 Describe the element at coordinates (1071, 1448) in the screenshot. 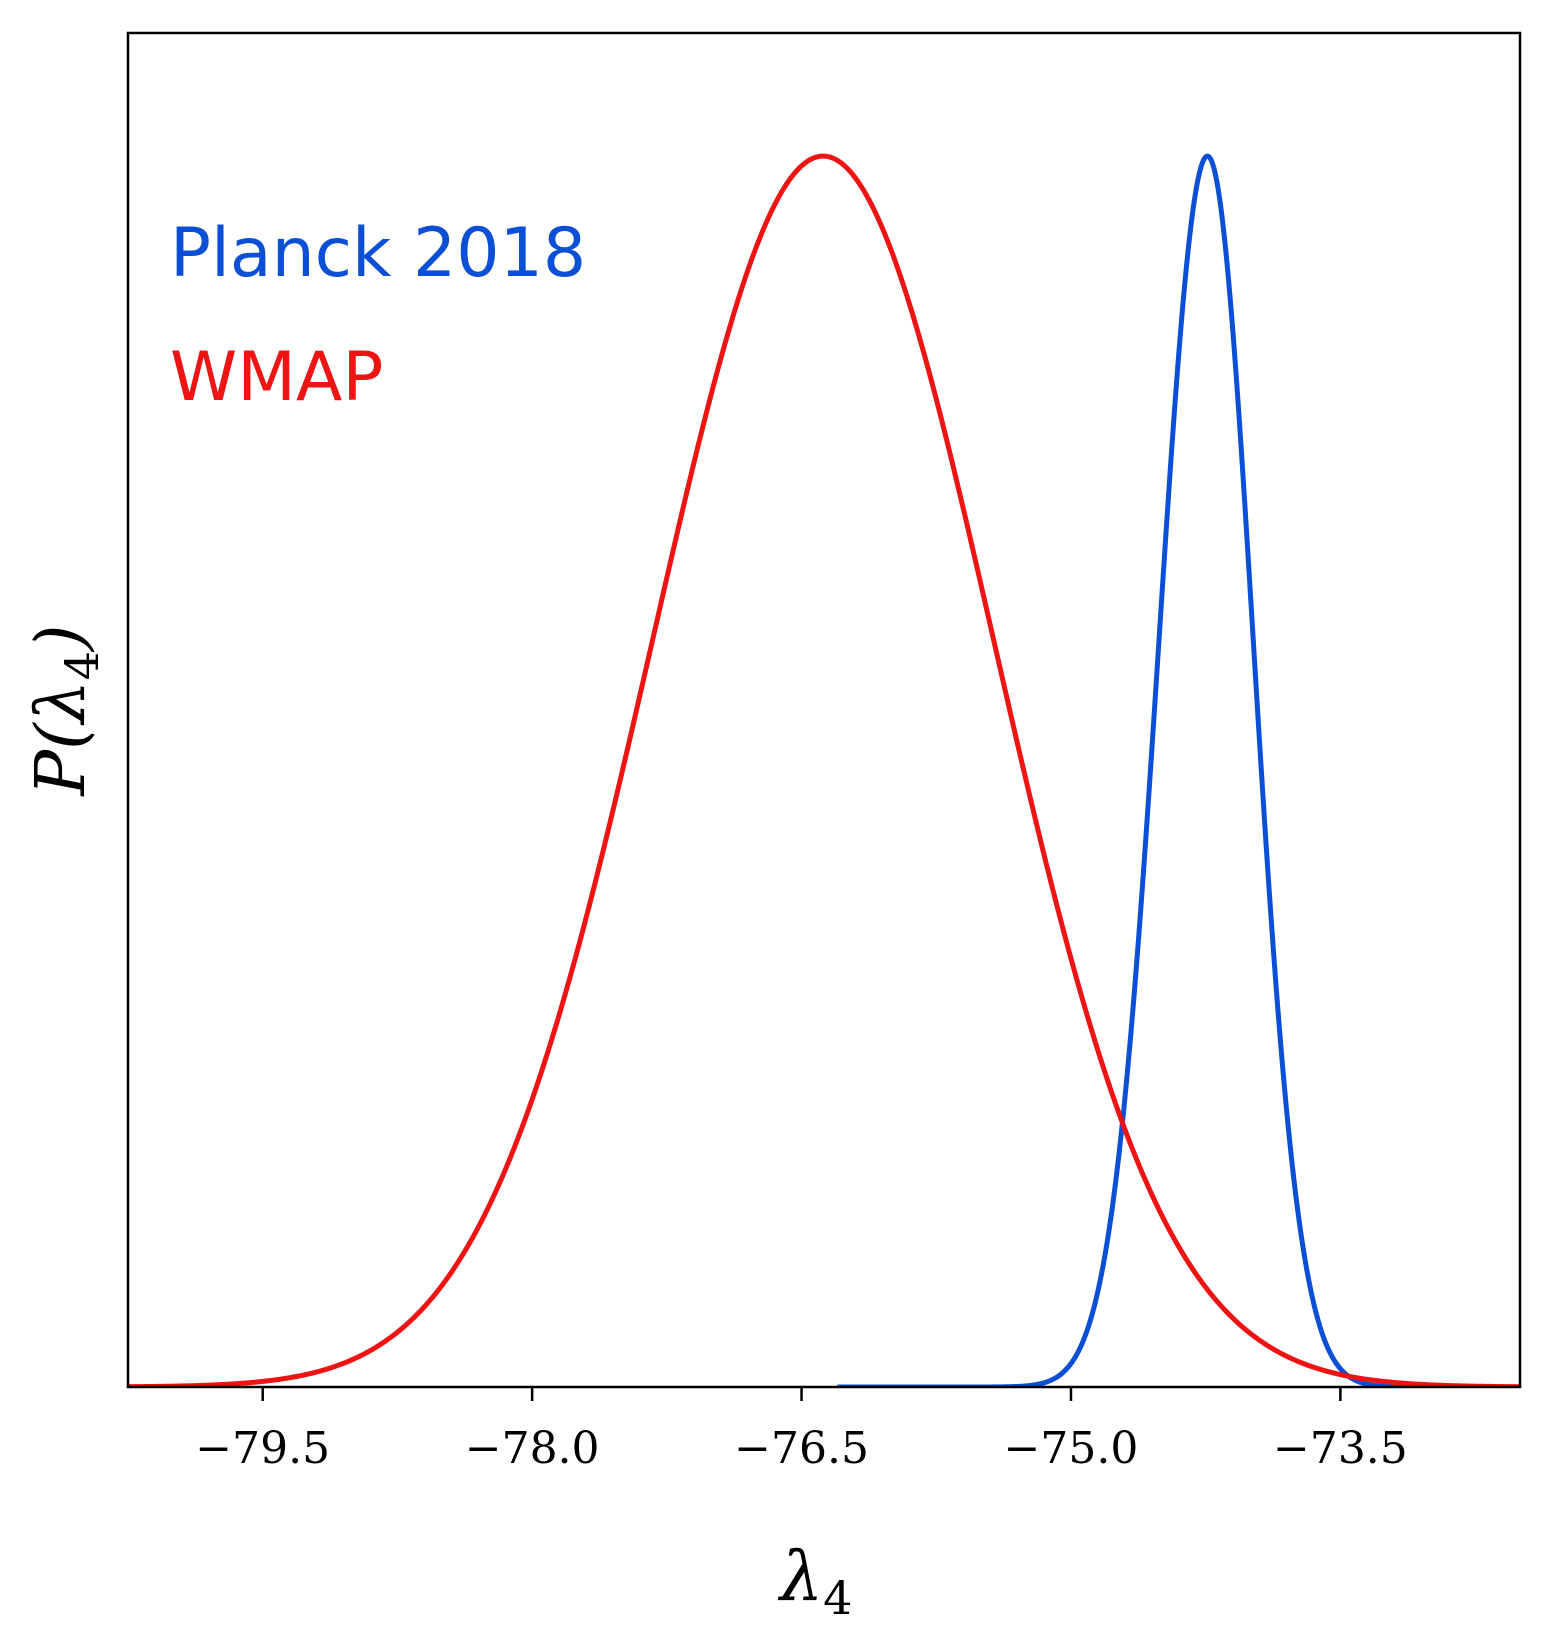

I see `x-tick-label: −75.0` at that location.